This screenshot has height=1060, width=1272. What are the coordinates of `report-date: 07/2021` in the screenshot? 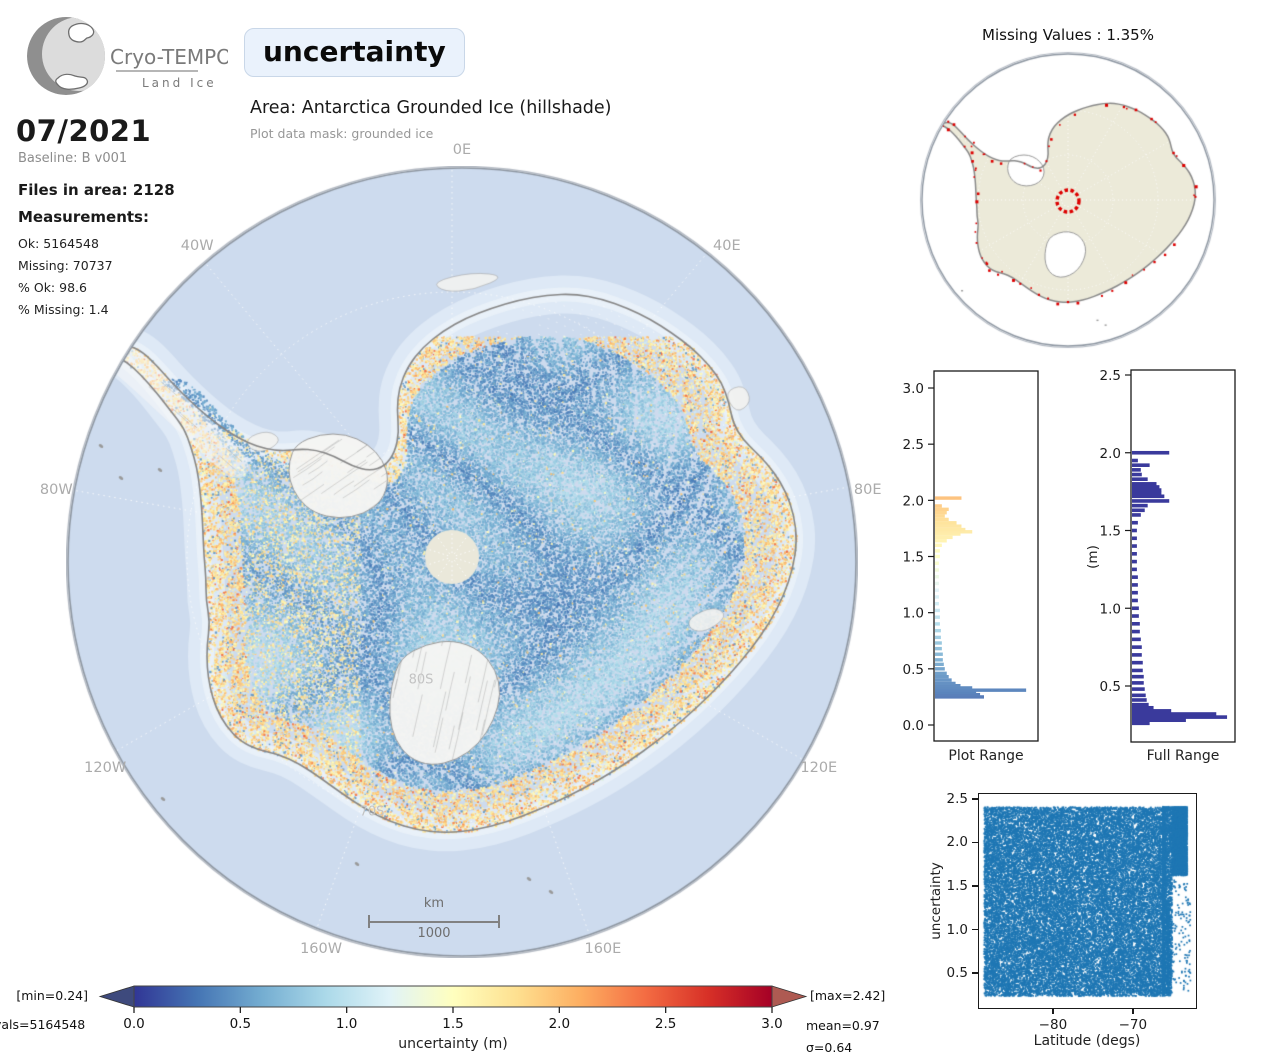 It's located at (84, 131).